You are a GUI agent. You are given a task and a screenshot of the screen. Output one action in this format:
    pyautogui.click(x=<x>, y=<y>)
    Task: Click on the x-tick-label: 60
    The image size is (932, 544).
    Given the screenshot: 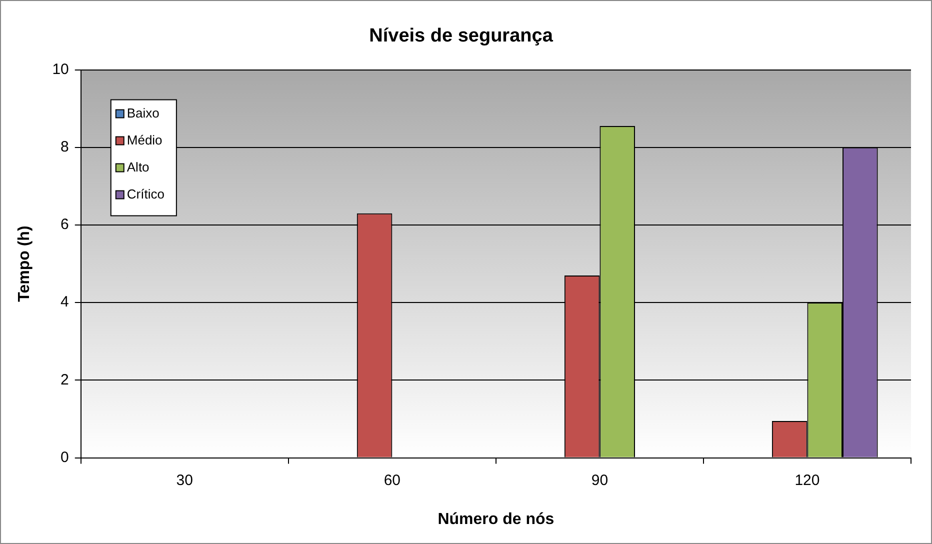 What is the action you would take?
    pyautogui.click(x=392, y=480)
    